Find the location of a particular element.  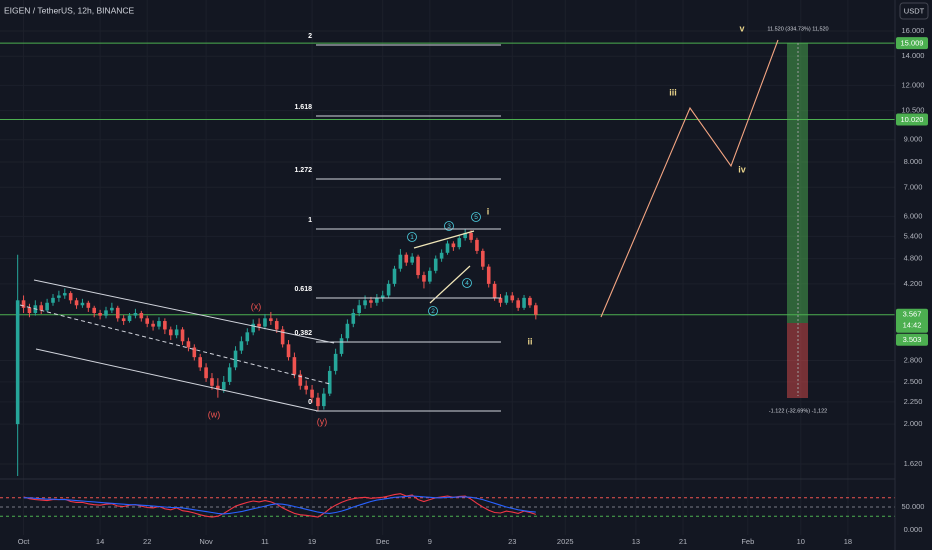

x-tick-label: 21 is located at coordinates (683, 541).